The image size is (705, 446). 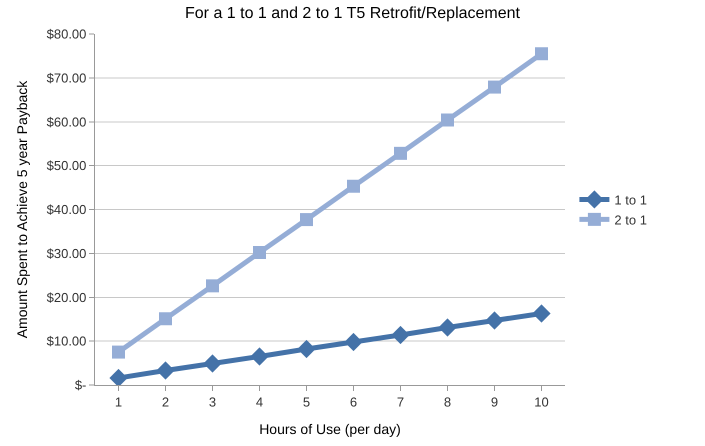 What do you see at coordinates (66, 34) in the screenshot?
I see `y-tick-label: $80.00` at bounding box center [66, 34].